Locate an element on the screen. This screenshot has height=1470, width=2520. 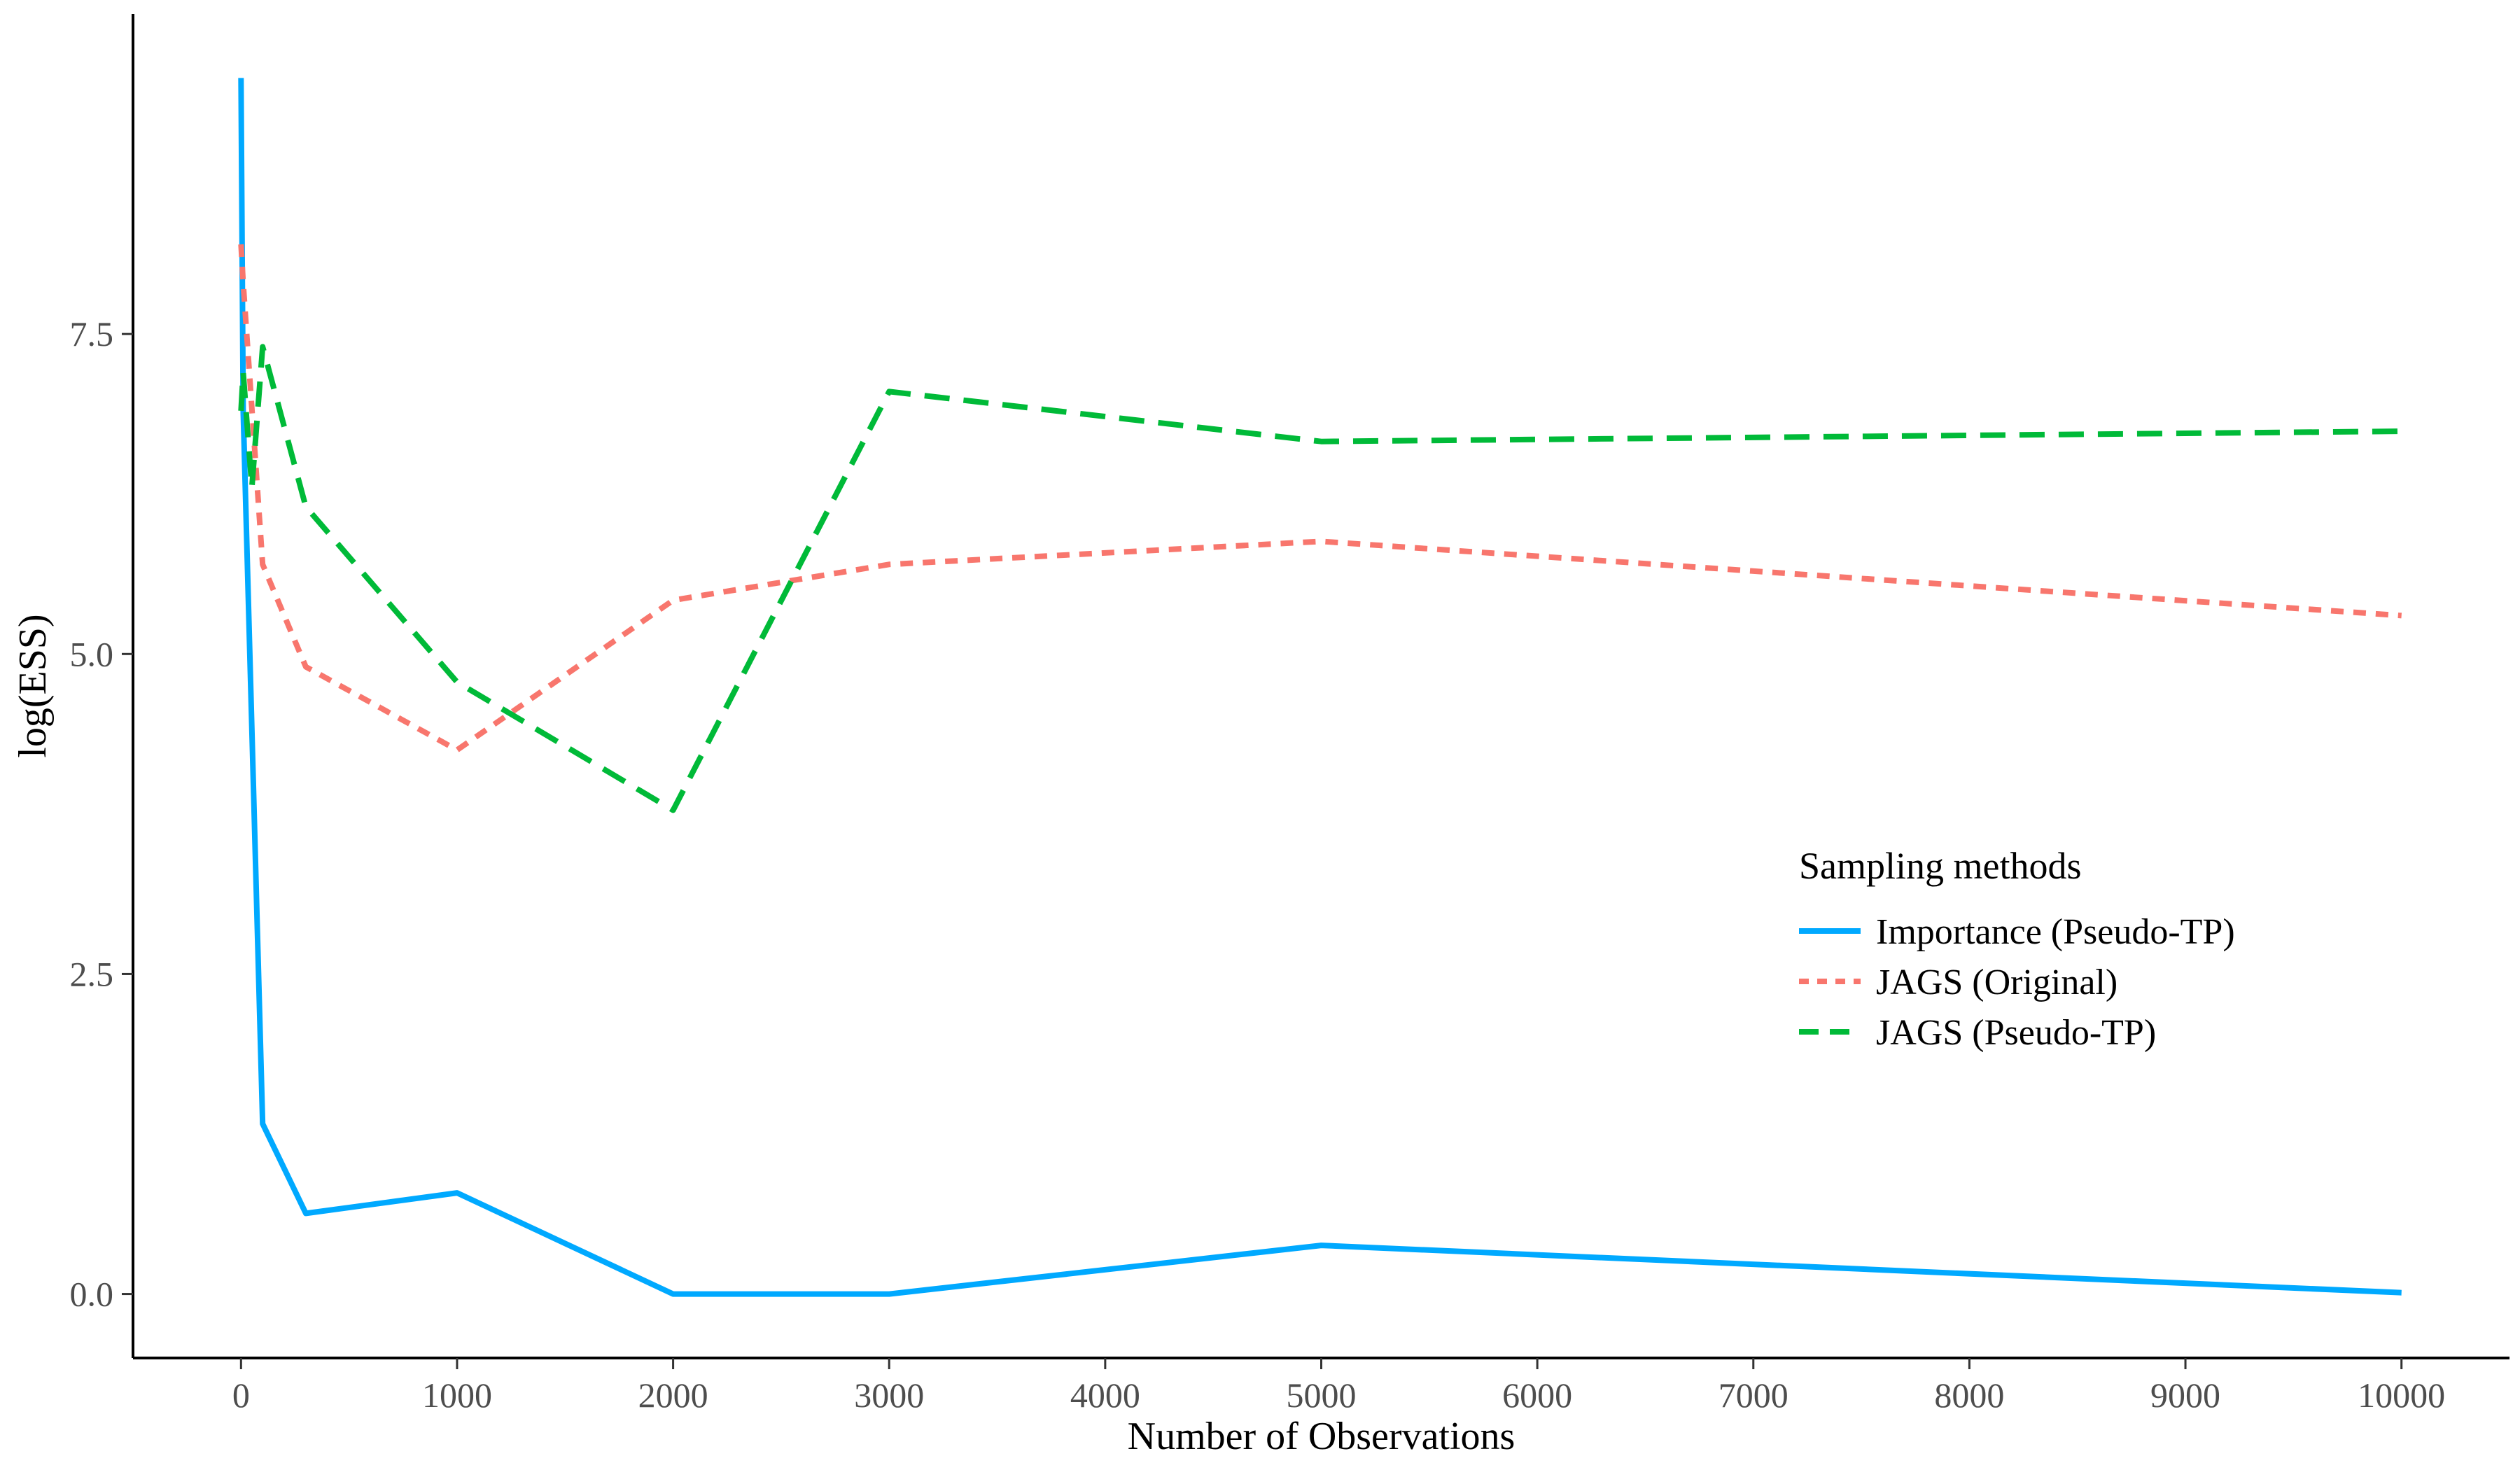
y-tick-label: 0.0 is located at coordinates (92, 1294).